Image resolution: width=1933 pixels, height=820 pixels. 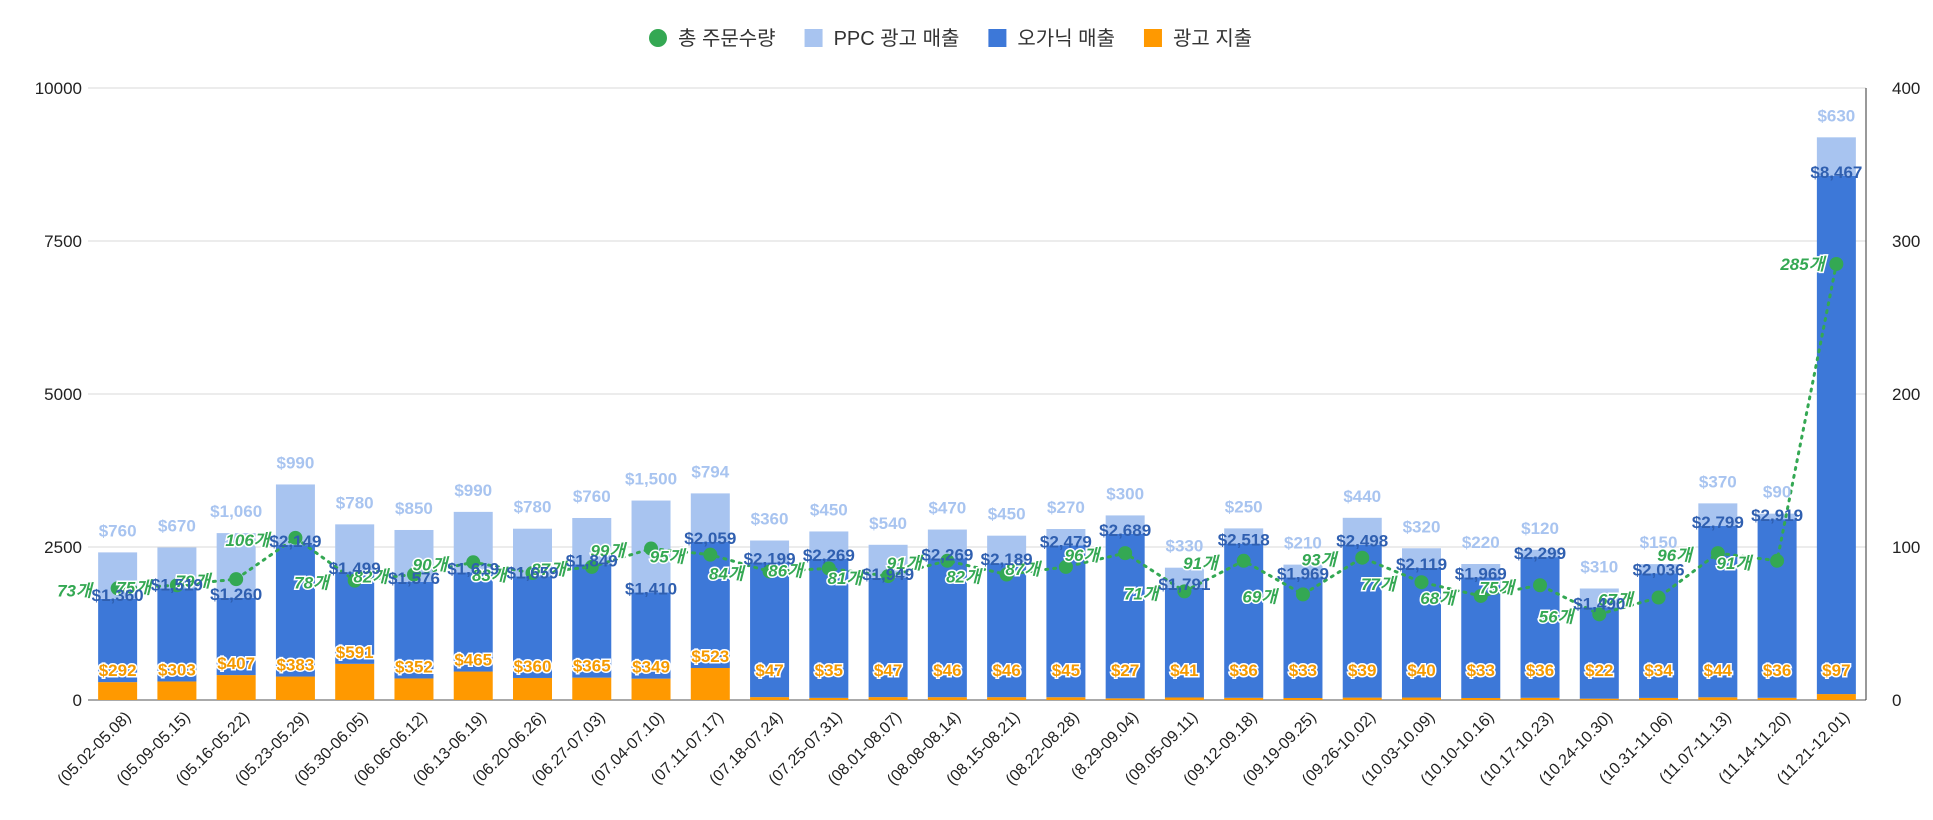 What do you see at coordinates (1051, 38) in the screenshot?
I see `legend-item: 오가닉 매출` at bounding box center [1051, 38].